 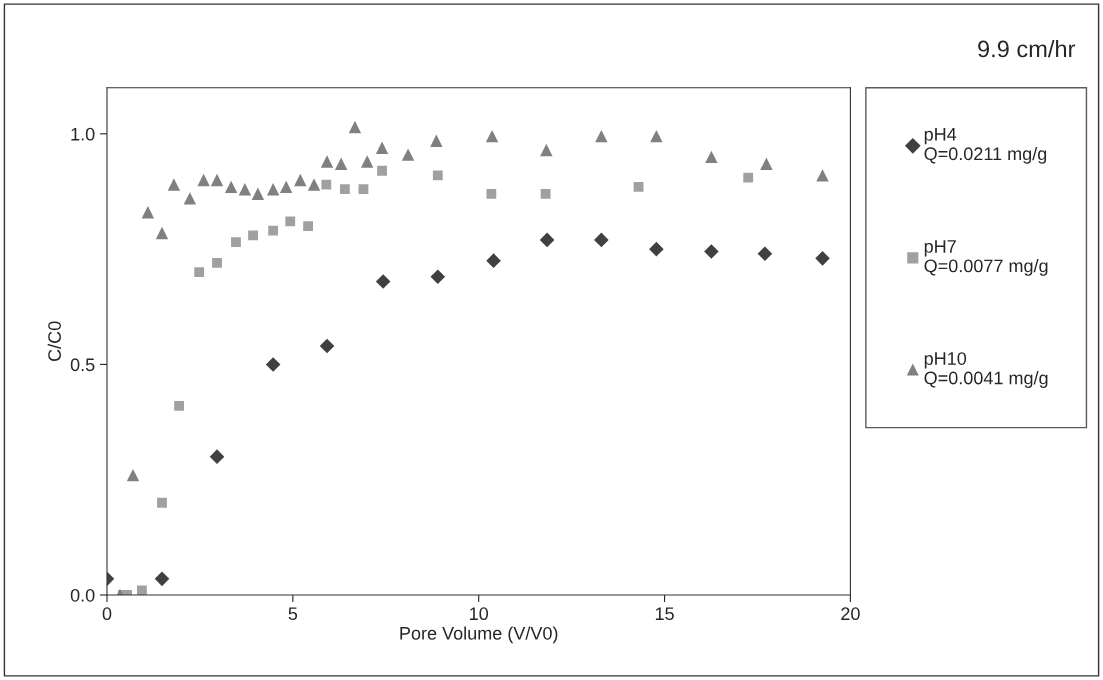 I want to click on x-tick-label: 20, so click(x=850, y=614).